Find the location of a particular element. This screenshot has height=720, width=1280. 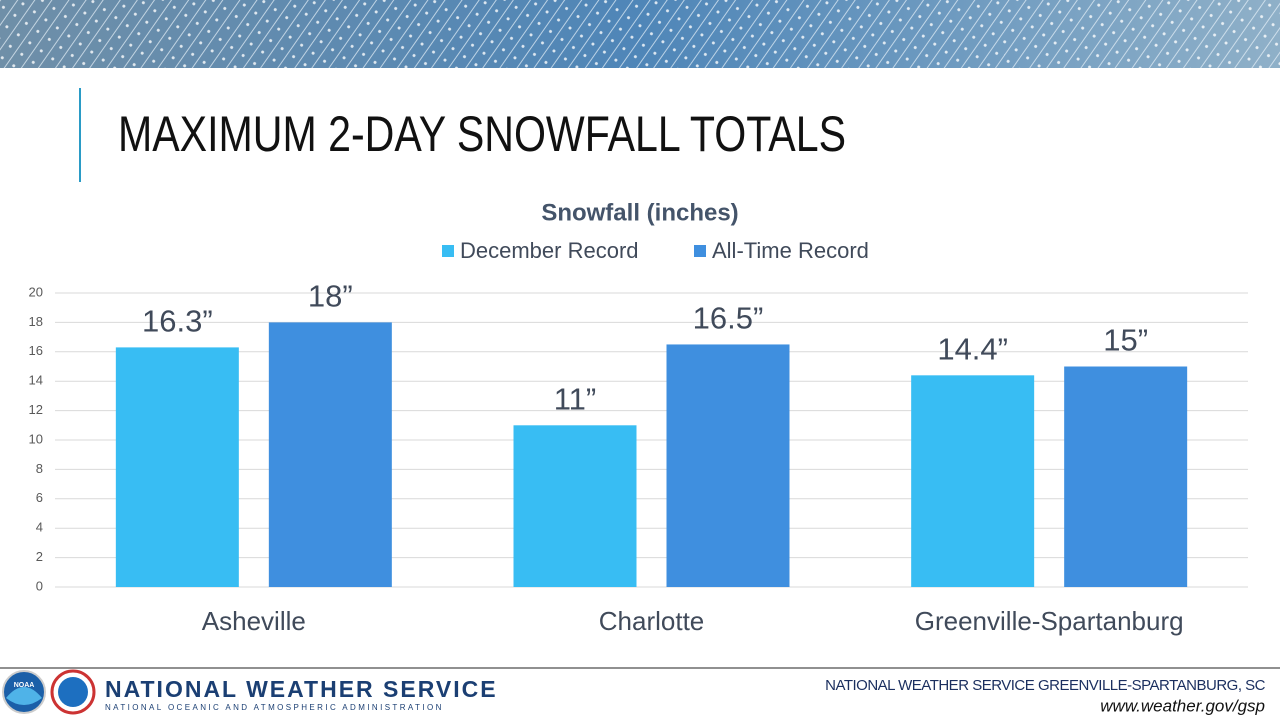

y-tick-label: 20 is located at coordinates (36, 291).